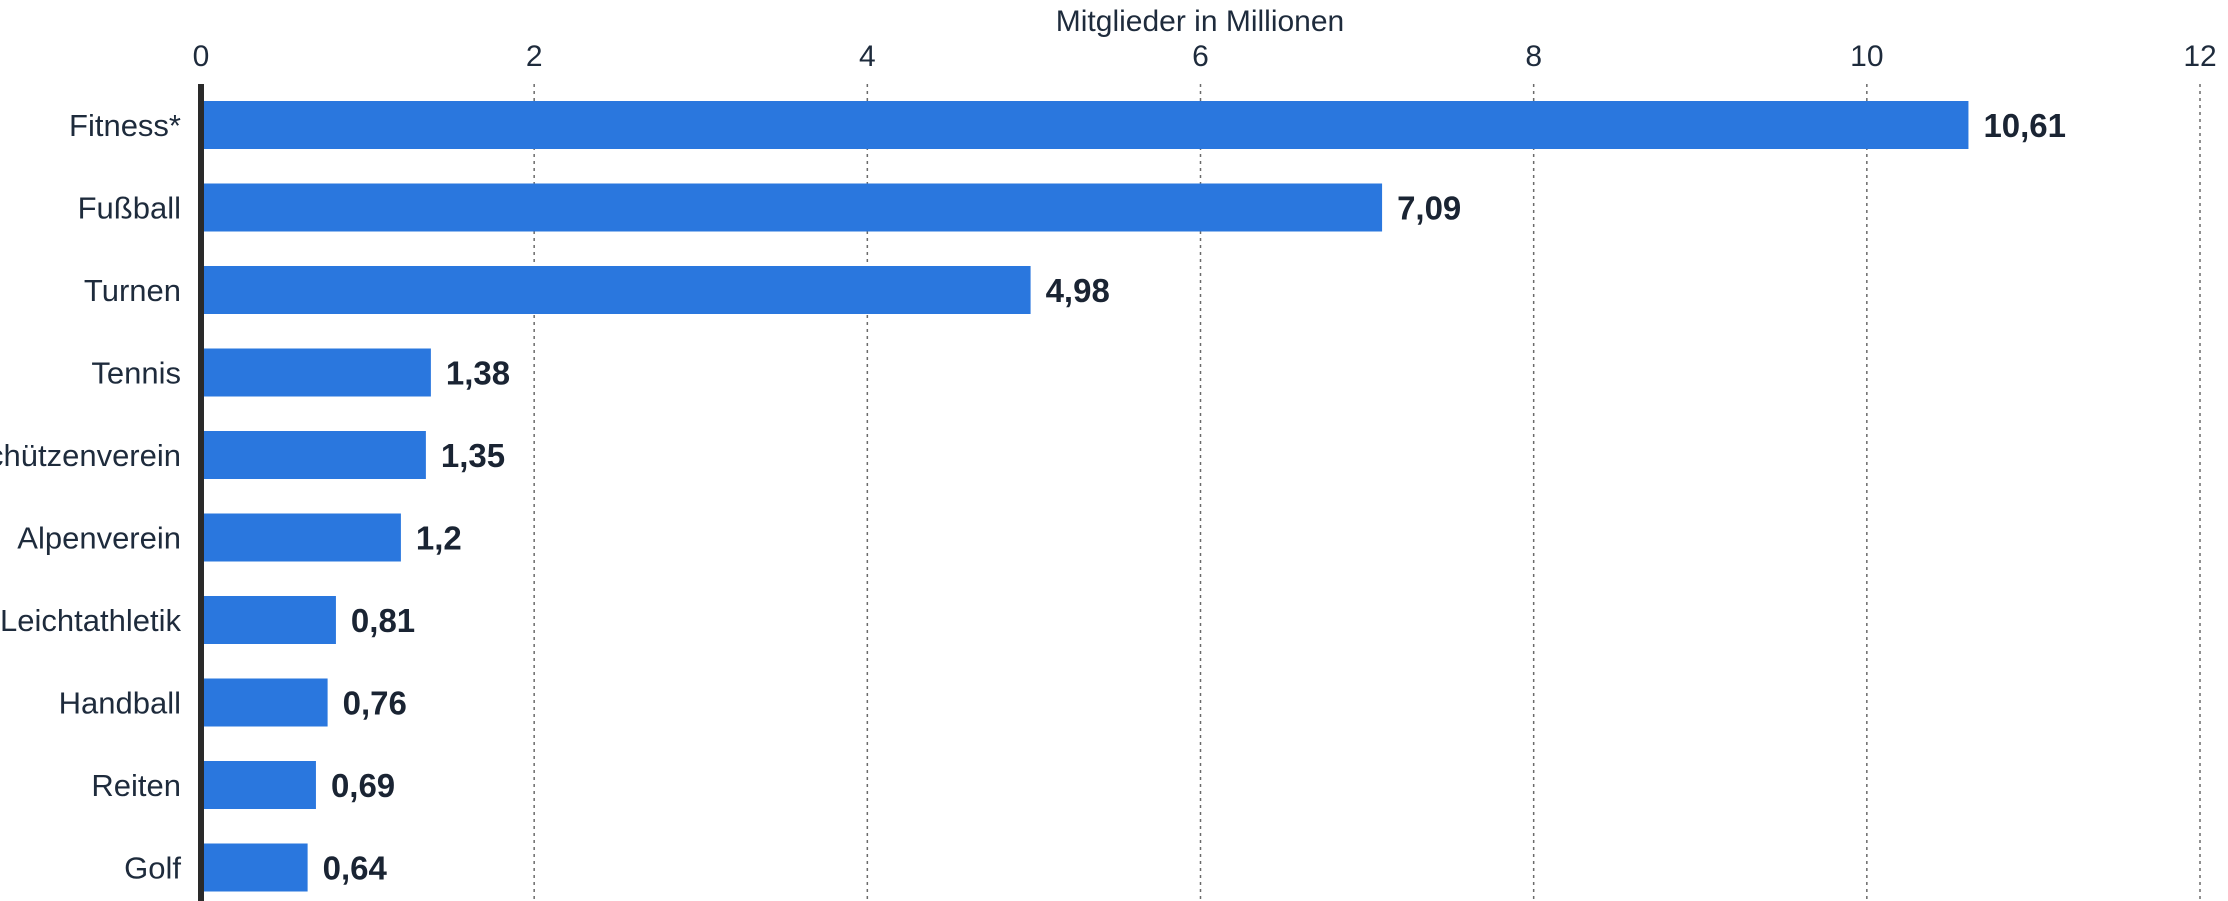 This screenshot has width=2228, height=901. I want to click on category-label: Schützenverein, so click(90, 455).